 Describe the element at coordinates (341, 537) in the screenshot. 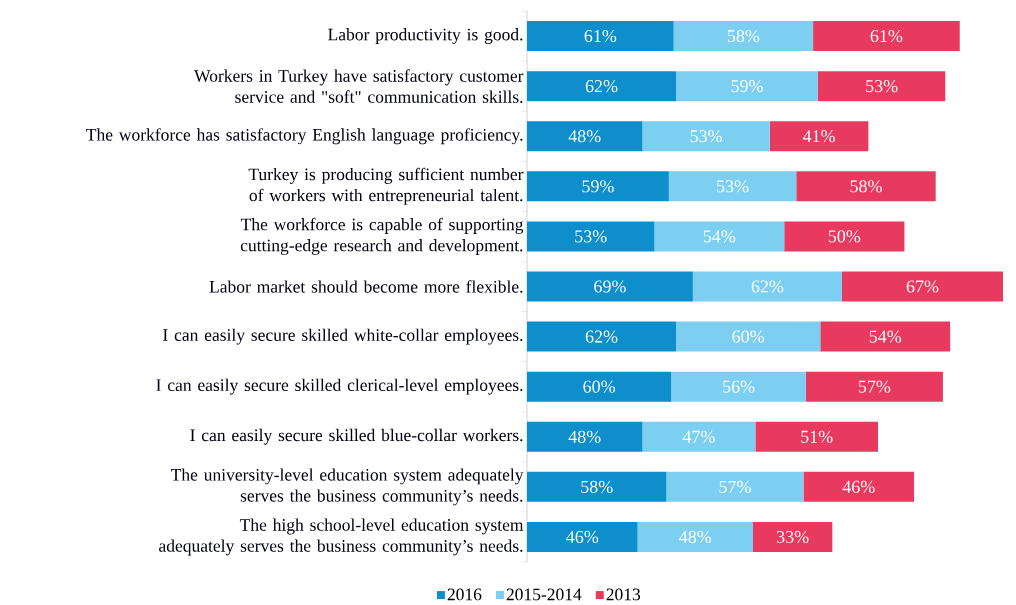

I see `y-tick-label: The high school-level education system adequately serves the business community’s needs.` at that location.